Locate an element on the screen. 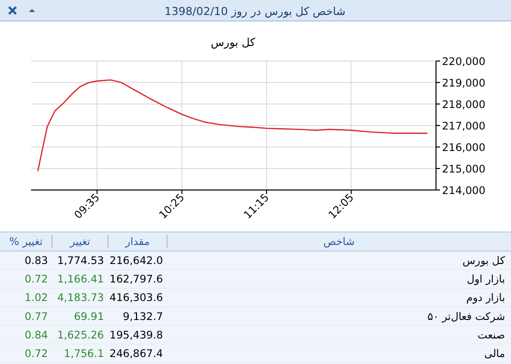 This screenshot has width=511, height=364. chart-subtitle: کل بورس is located at coordinates (233, 42).